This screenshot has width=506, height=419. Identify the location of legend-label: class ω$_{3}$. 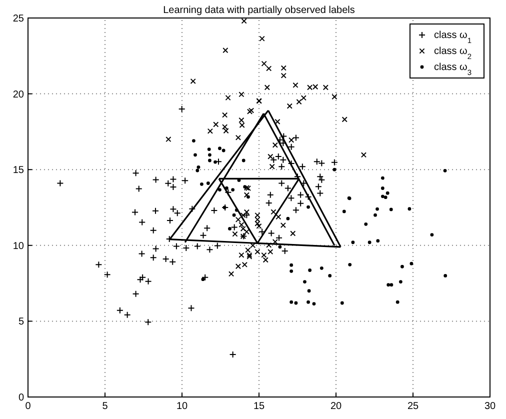
(453, 69).